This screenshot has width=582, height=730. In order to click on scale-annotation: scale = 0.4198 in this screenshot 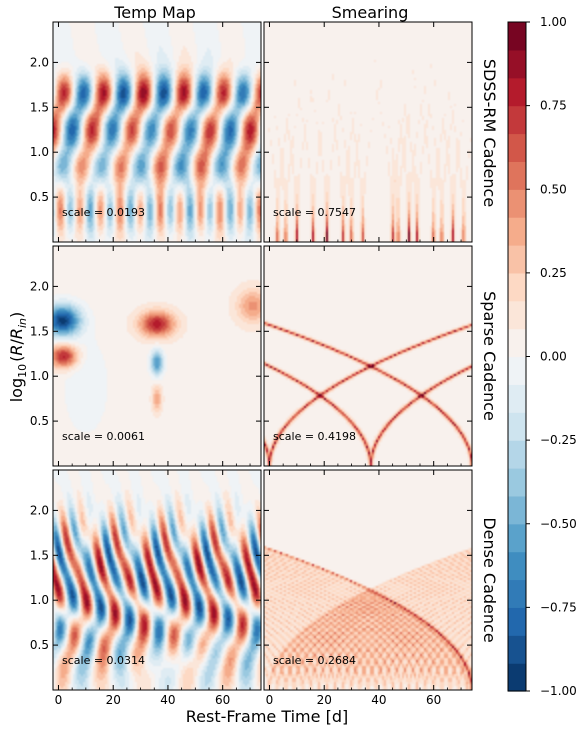, I will do `click(314, 436)`.